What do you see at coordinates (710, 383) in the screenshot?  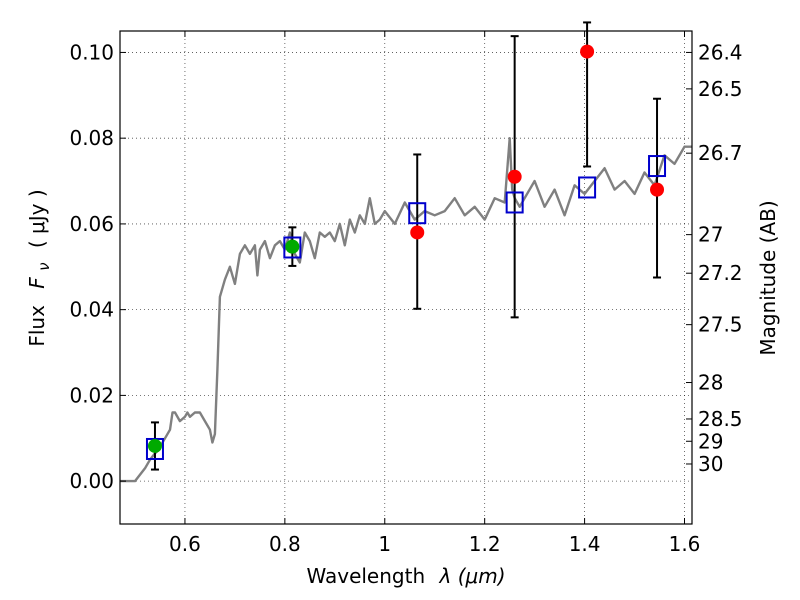 I see `y2-tick-label: 28` at bounding box center [710, 383].